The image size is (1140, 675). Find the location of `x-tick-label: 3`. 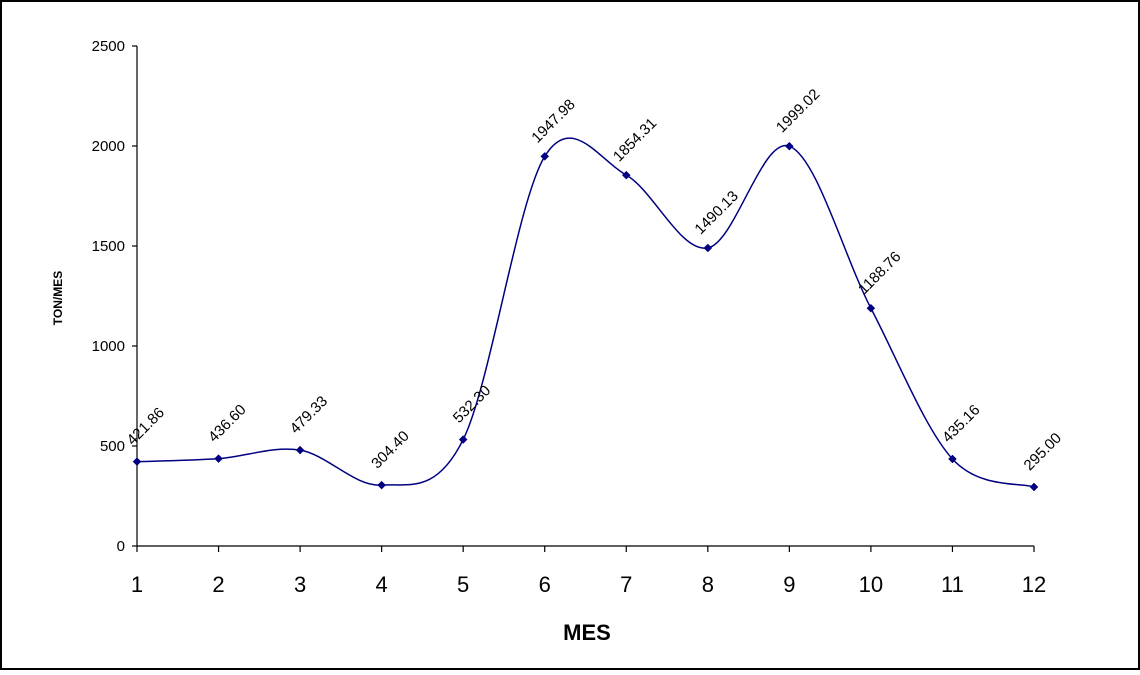

x-tick-label: 3 is located at coordinates (300, 584).